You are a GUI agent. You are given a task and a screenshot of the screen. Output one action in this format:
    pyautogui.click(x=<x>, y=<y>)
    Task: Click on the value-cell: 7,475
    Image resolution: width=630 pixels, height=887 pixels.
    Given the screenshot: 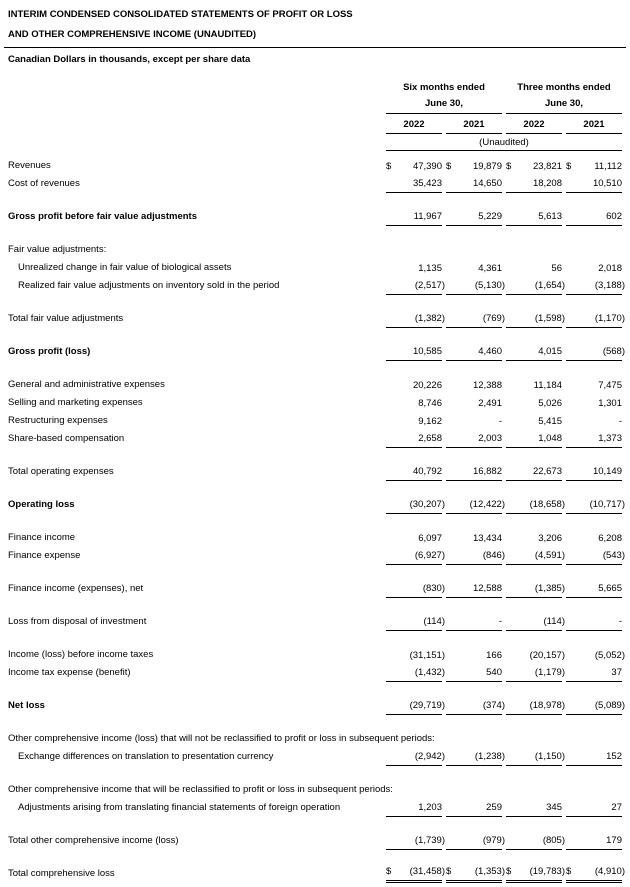 What is the action you would take?
    pyautogui.click(x=594, y=387)
    